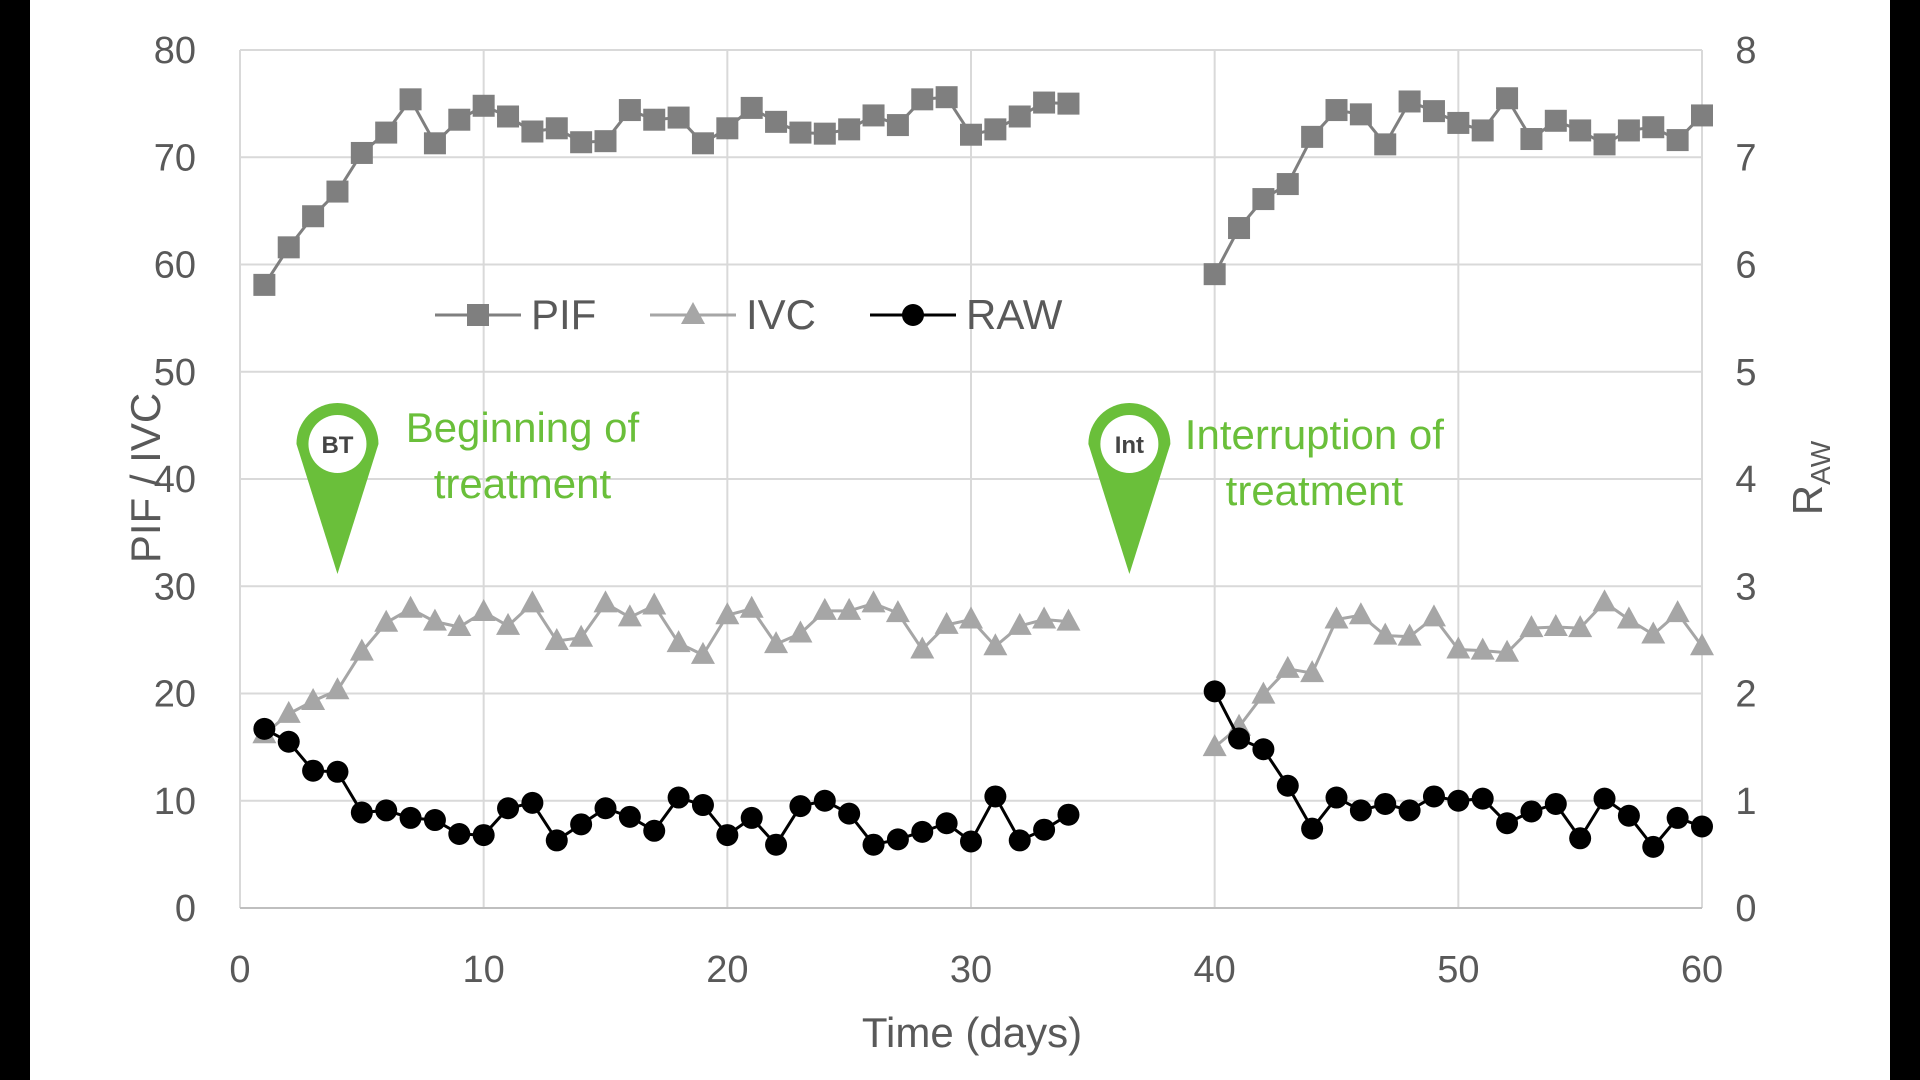 The image size is (1920, 1080). What do you see at coordinates (175, 266) in the screenshot?
I see `y-left-tick-label: 60` at bounding box center [175, 266].